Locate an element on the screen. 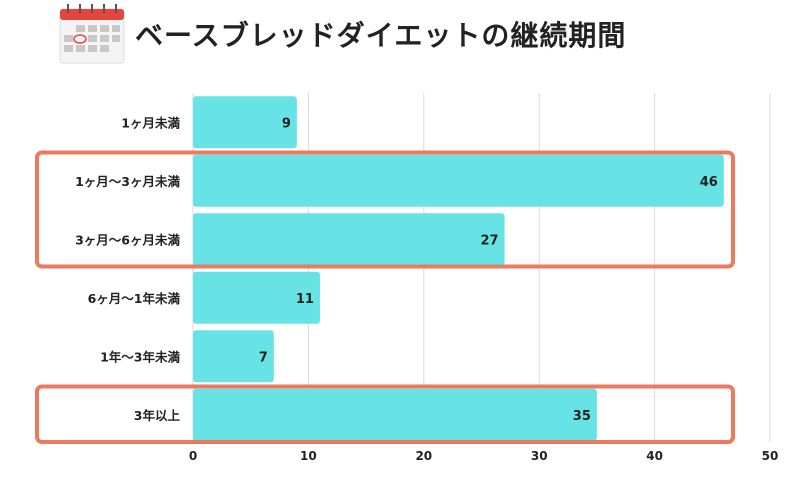 The image size is (800, 495). x-tick-label: 10 is located at coordinates (308, 456).